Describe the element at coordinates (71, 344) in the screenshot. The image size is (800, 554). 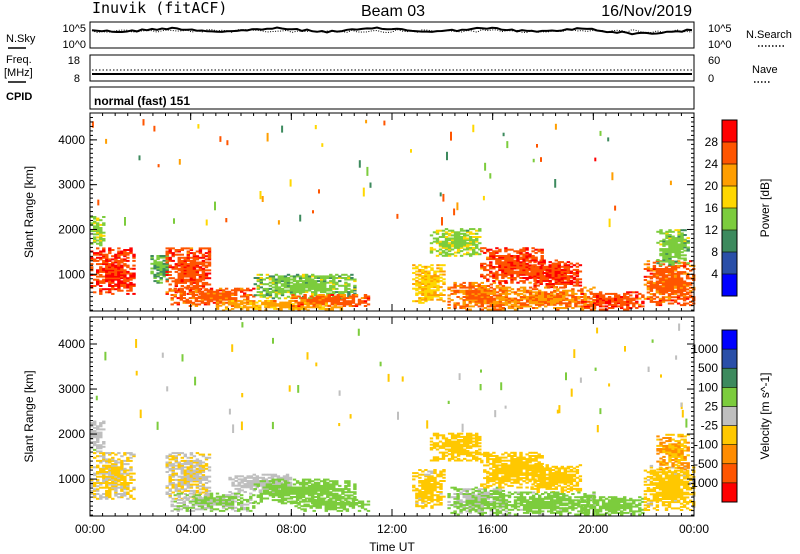
I see `y-tick-label: 4000` at that location.